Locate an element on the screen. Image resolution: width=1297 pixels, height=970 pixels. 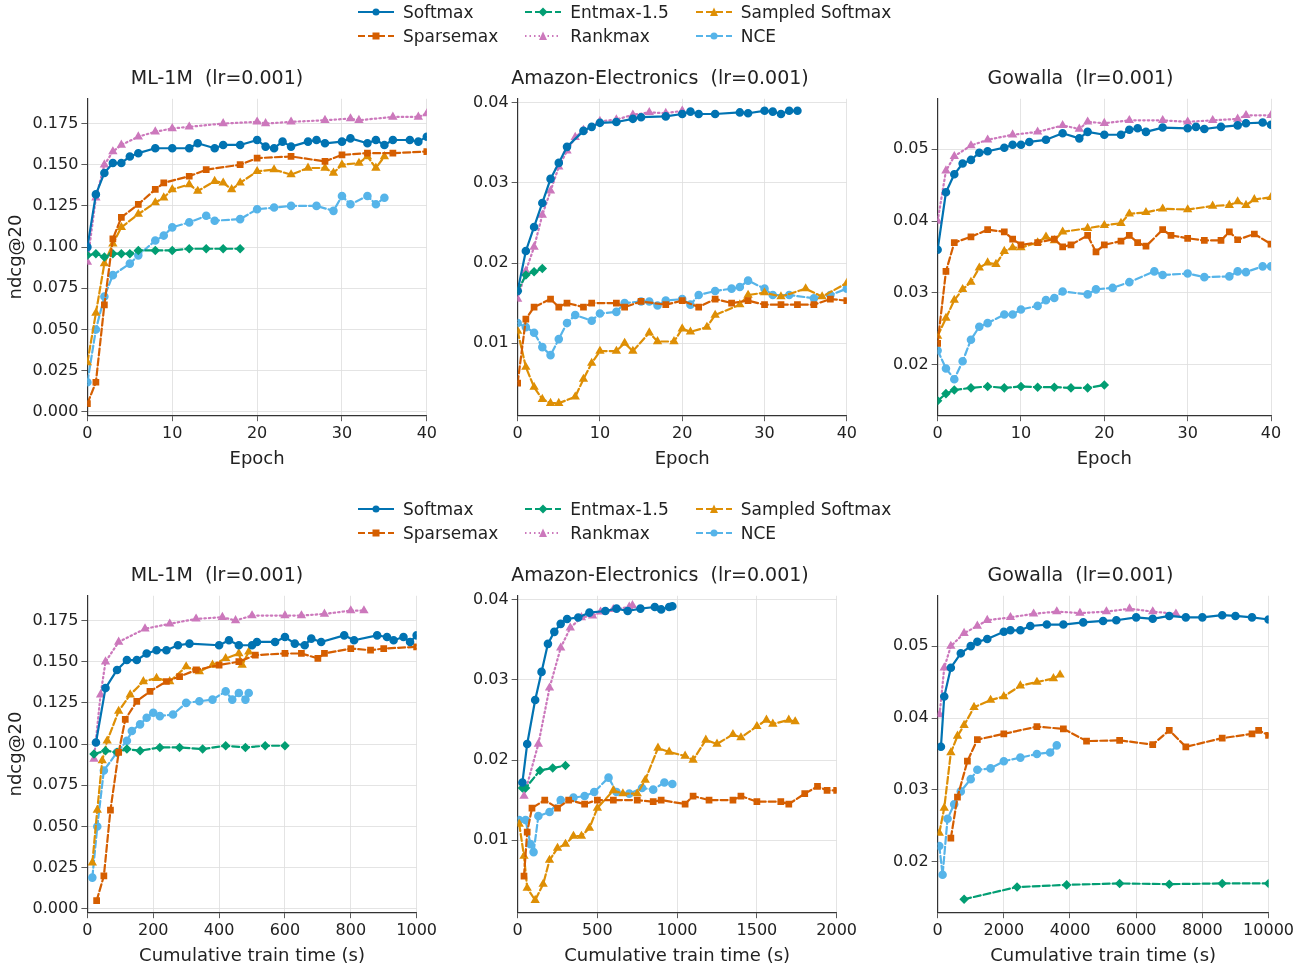
x-tick-label: 8000 is located at coordinates (1202, 929).